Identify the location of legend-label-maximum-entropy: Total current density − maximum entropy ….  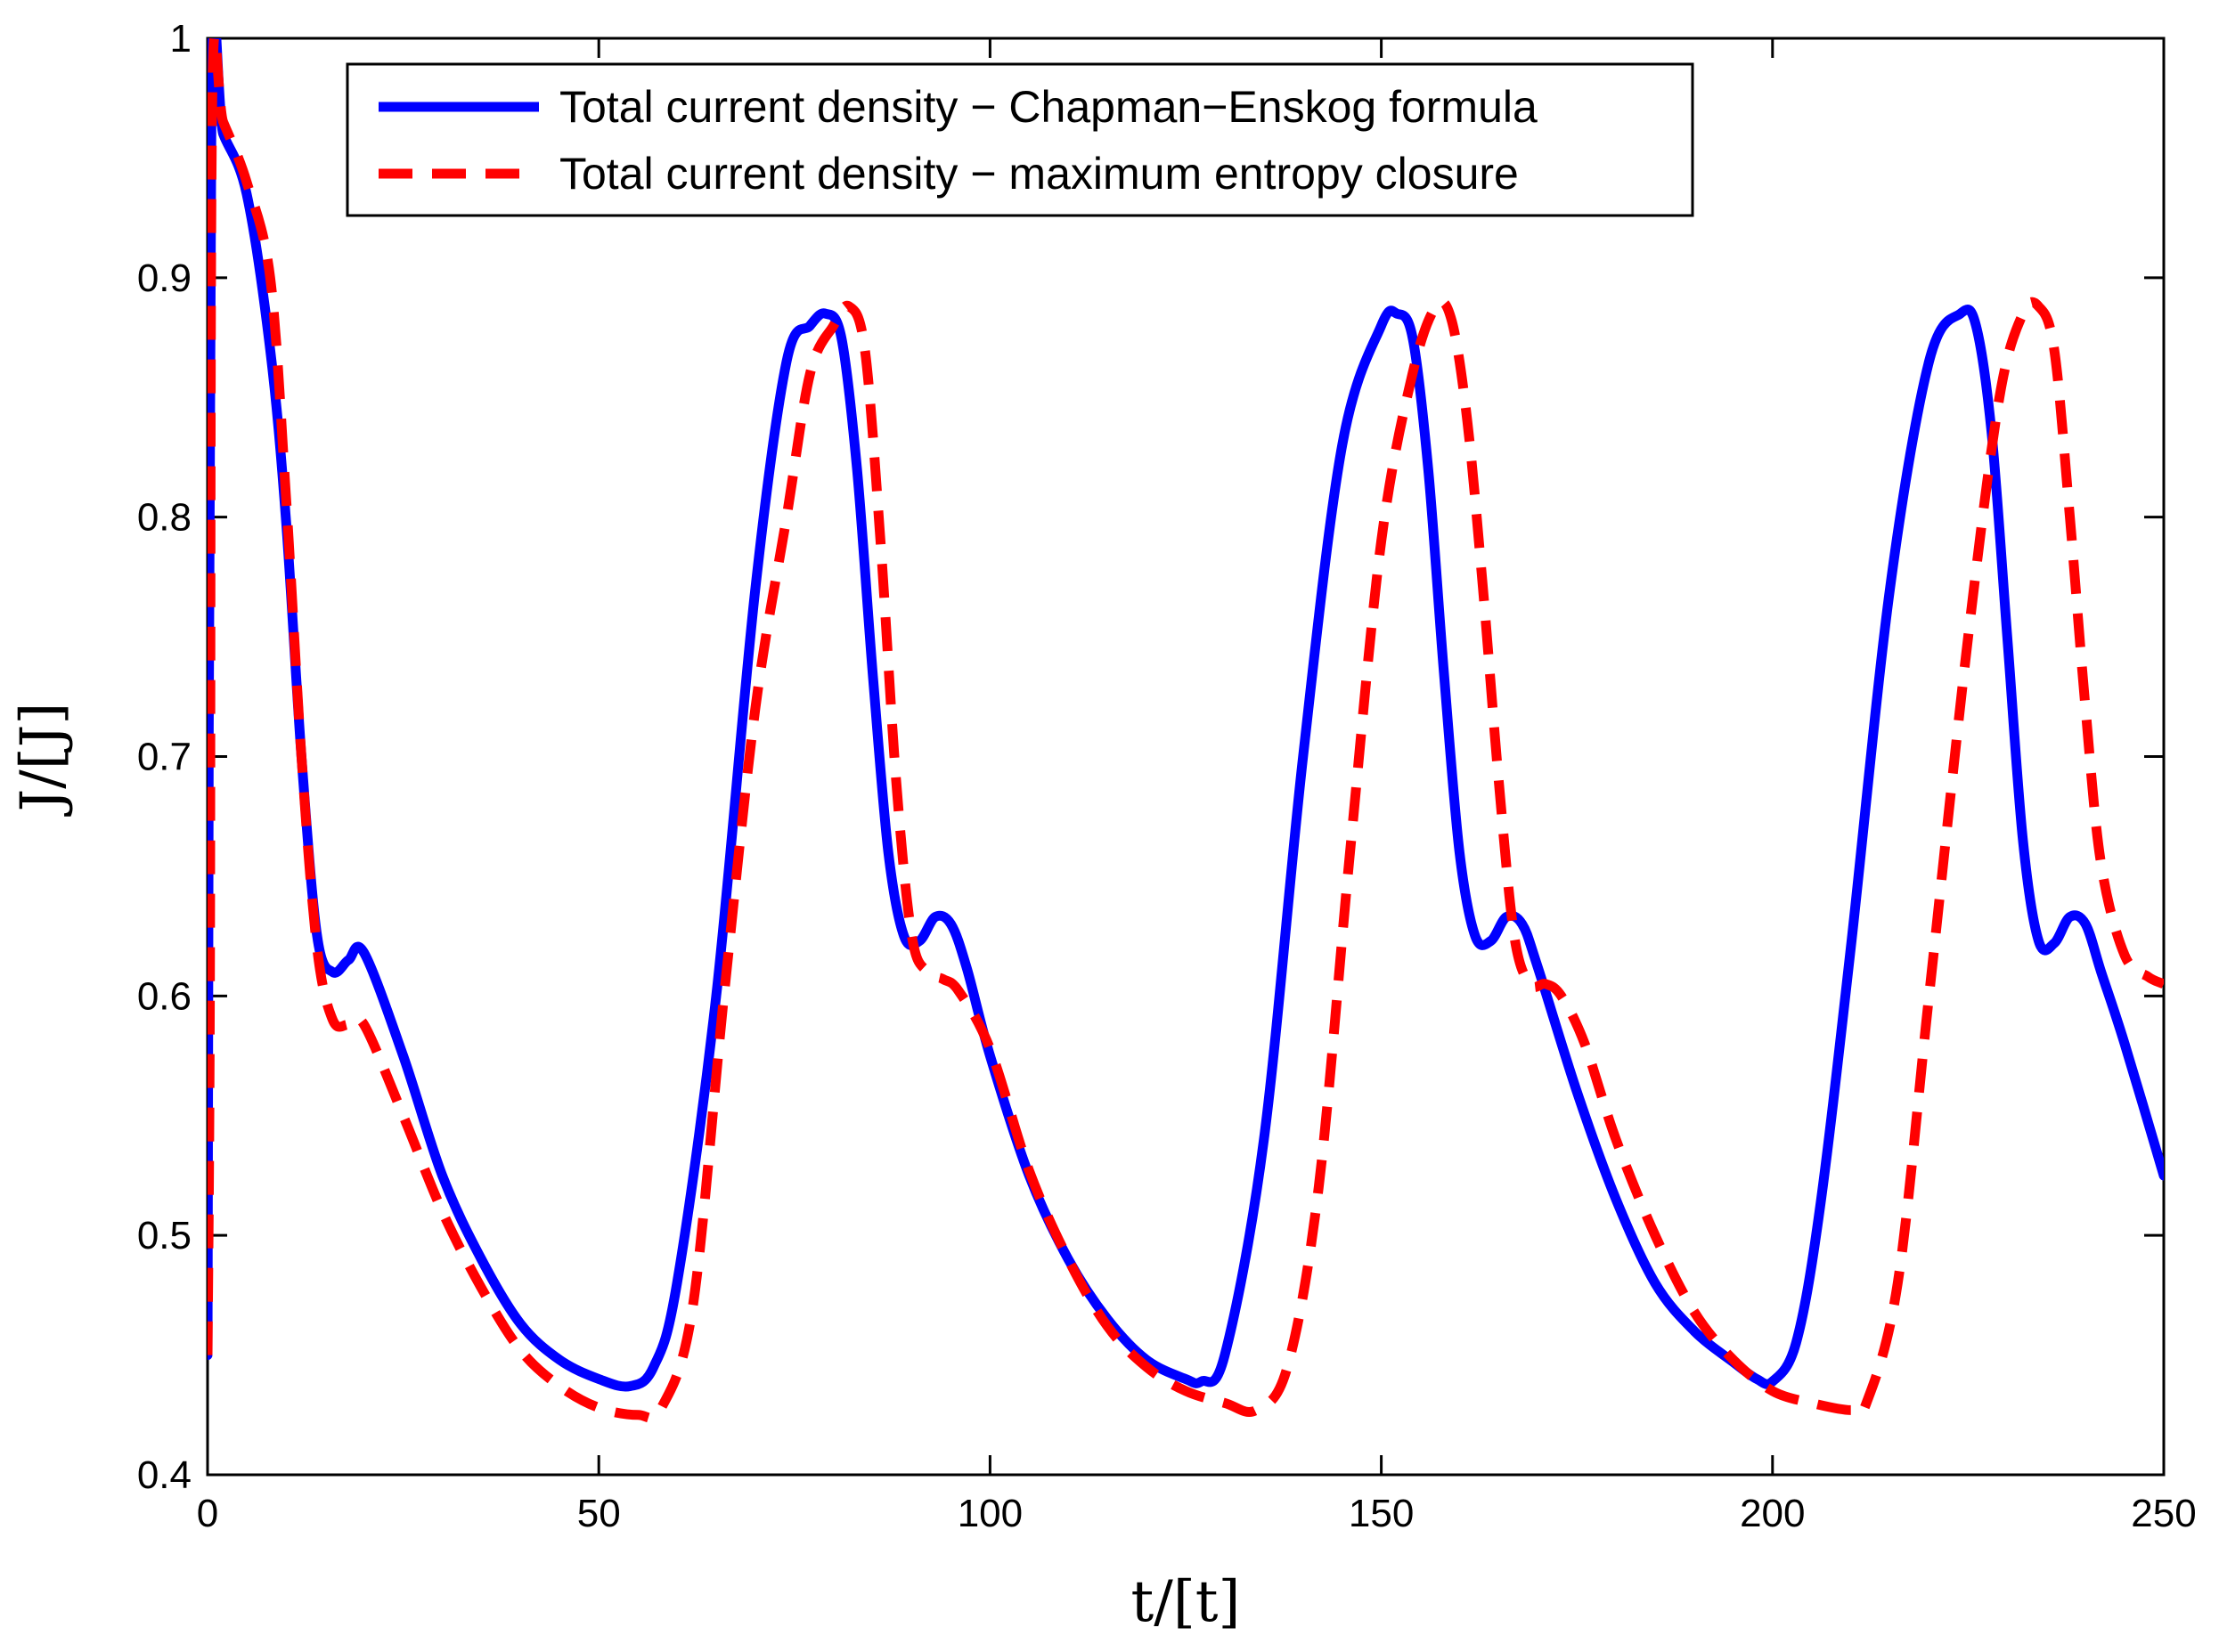
(1039, 174).